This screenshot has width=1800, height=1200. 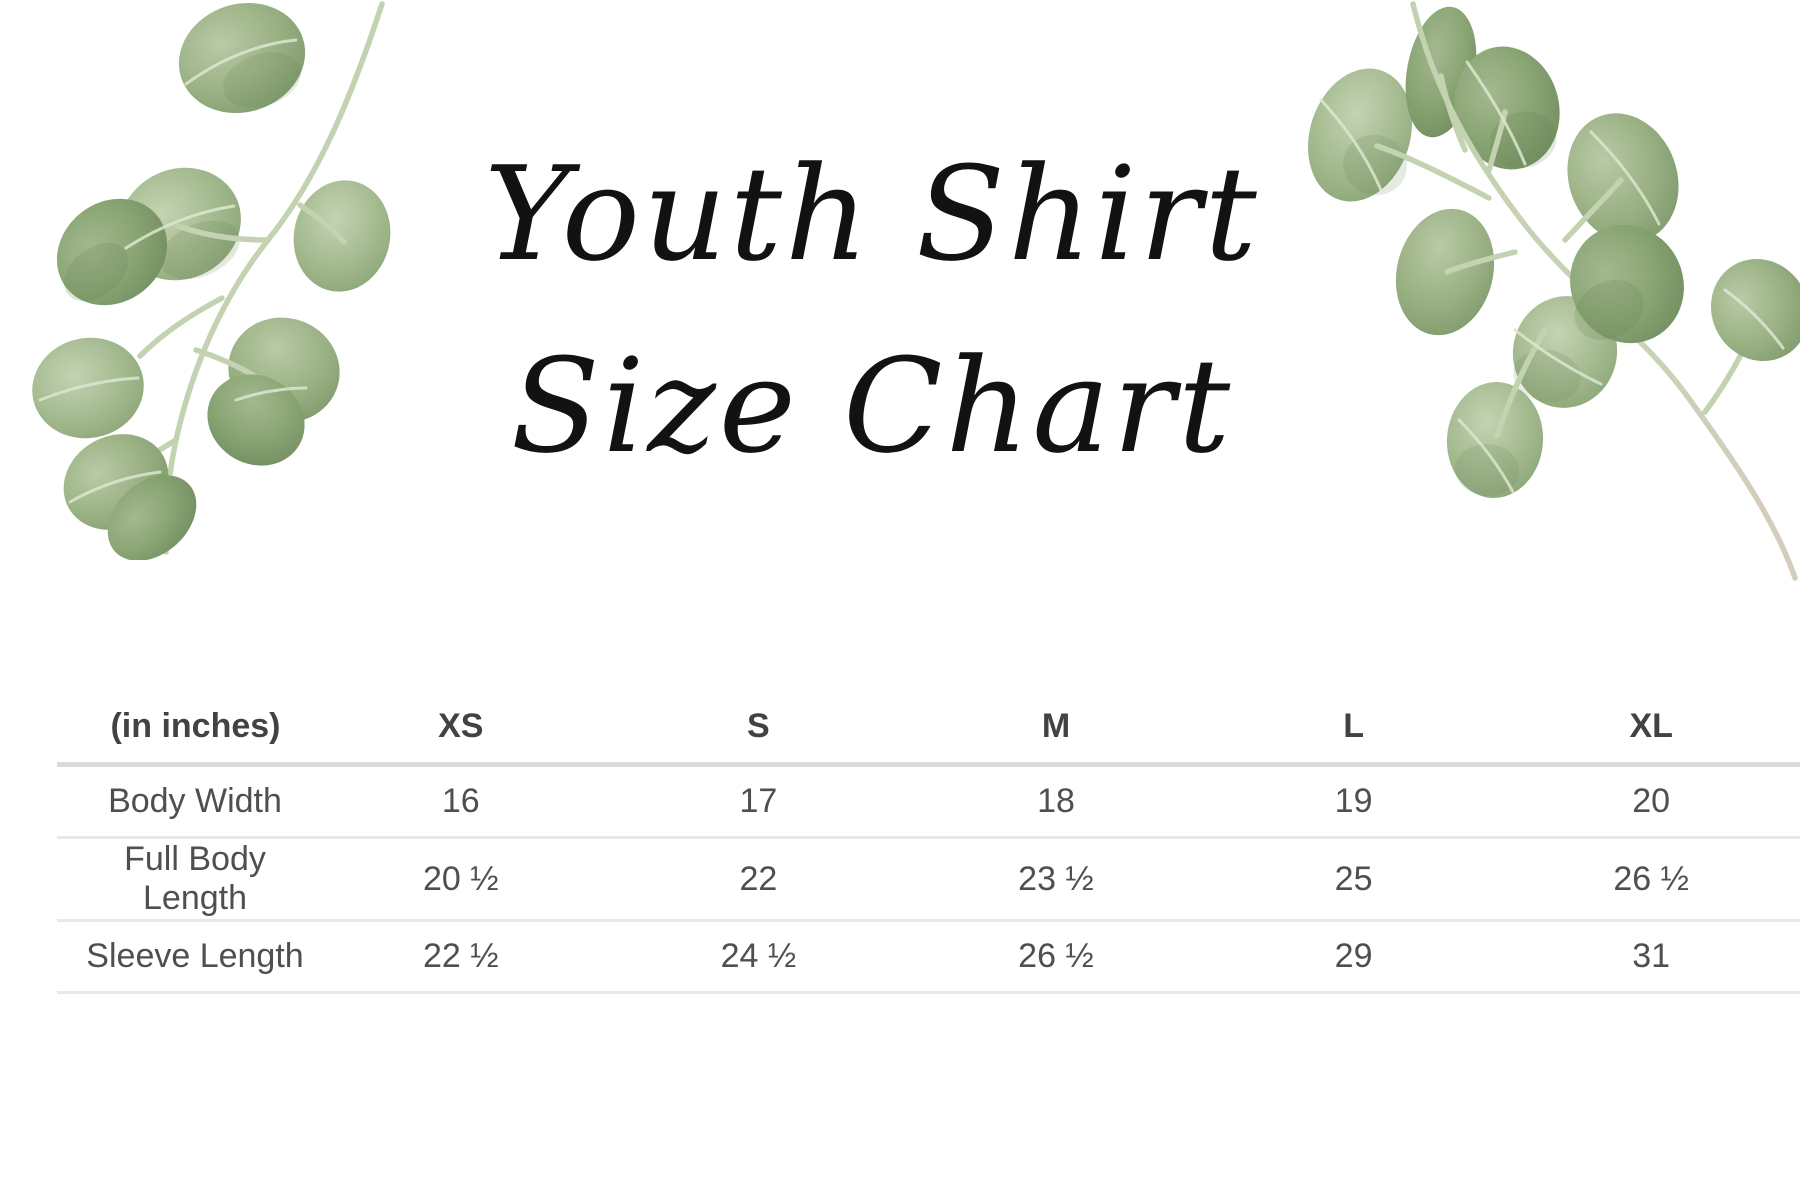 What do you see at coordinates (461, 879) in the screenshot?
I see `size-value-cell: 20 ½` at bounding box center [461, 879].